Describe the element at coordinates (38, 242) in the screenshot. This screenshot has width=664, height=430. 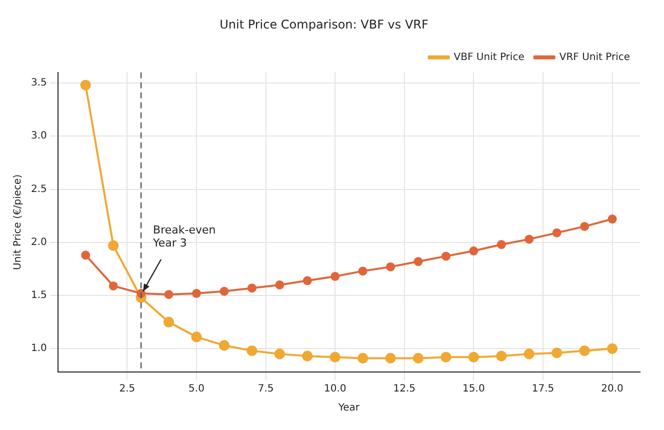
I see `y-tick-label: 2.0` at that location.